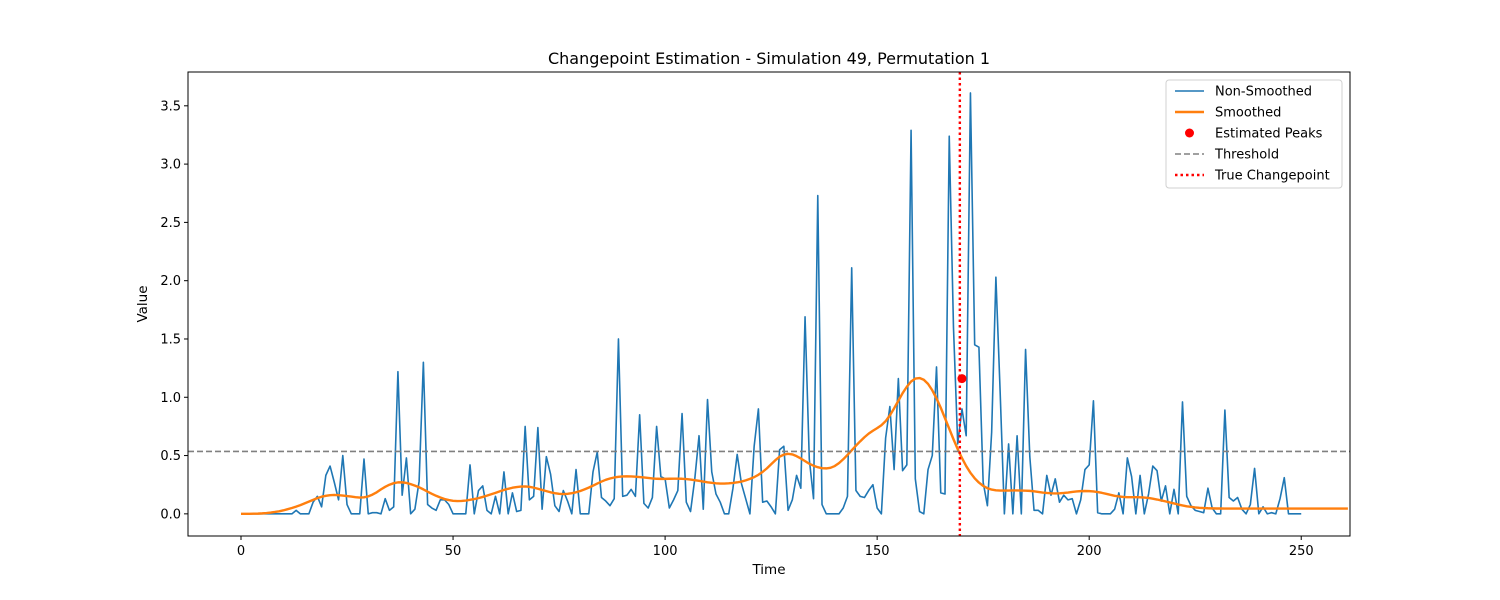 The width and height of the screenshot is (1500, 600). Describe the element at coordinates (768, 570) in the screenshot. I see `x-axis-label: Time` at that location.